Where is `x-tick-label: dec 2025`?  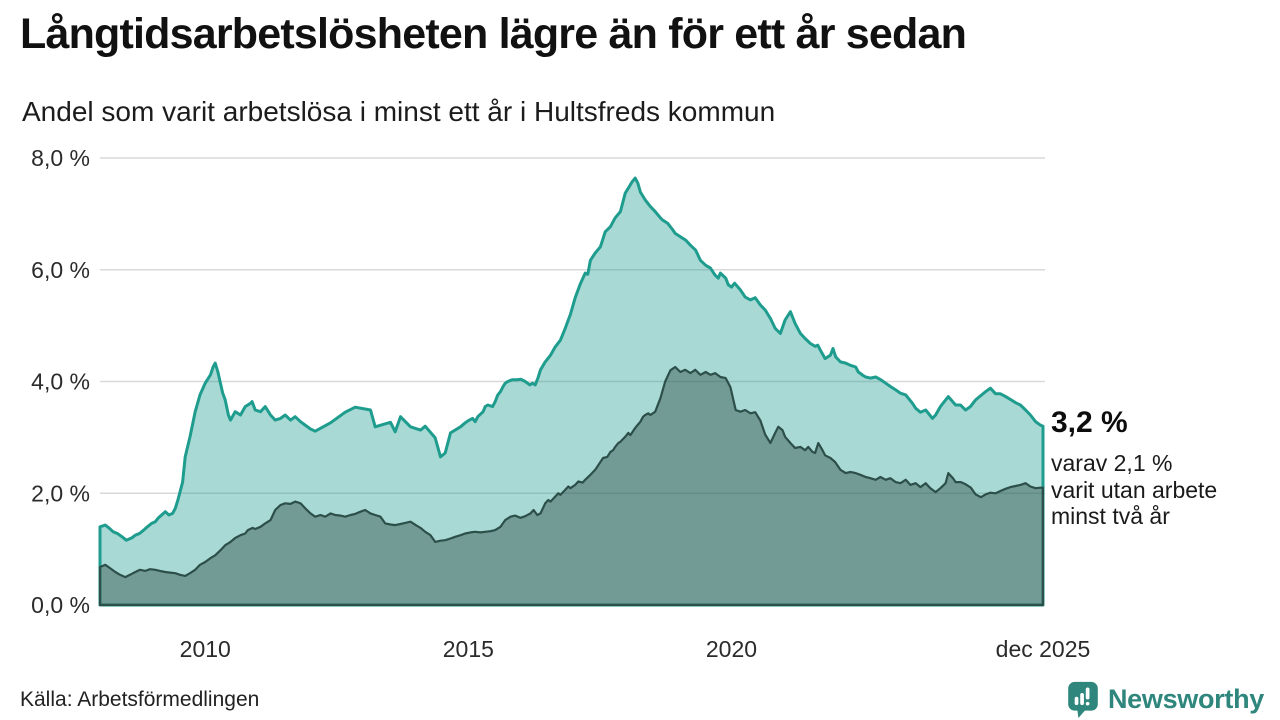 x-tick-label: dec 2025 is located at coordinates (1043, 649).